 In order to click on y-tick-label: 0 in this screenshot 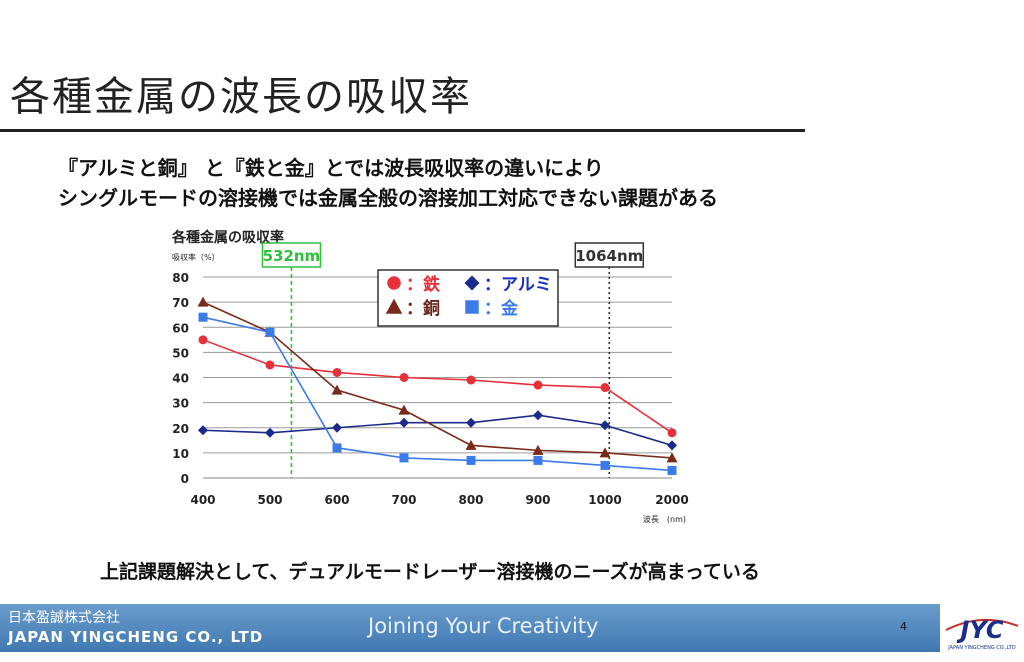, I will do `click(185, 479)`.